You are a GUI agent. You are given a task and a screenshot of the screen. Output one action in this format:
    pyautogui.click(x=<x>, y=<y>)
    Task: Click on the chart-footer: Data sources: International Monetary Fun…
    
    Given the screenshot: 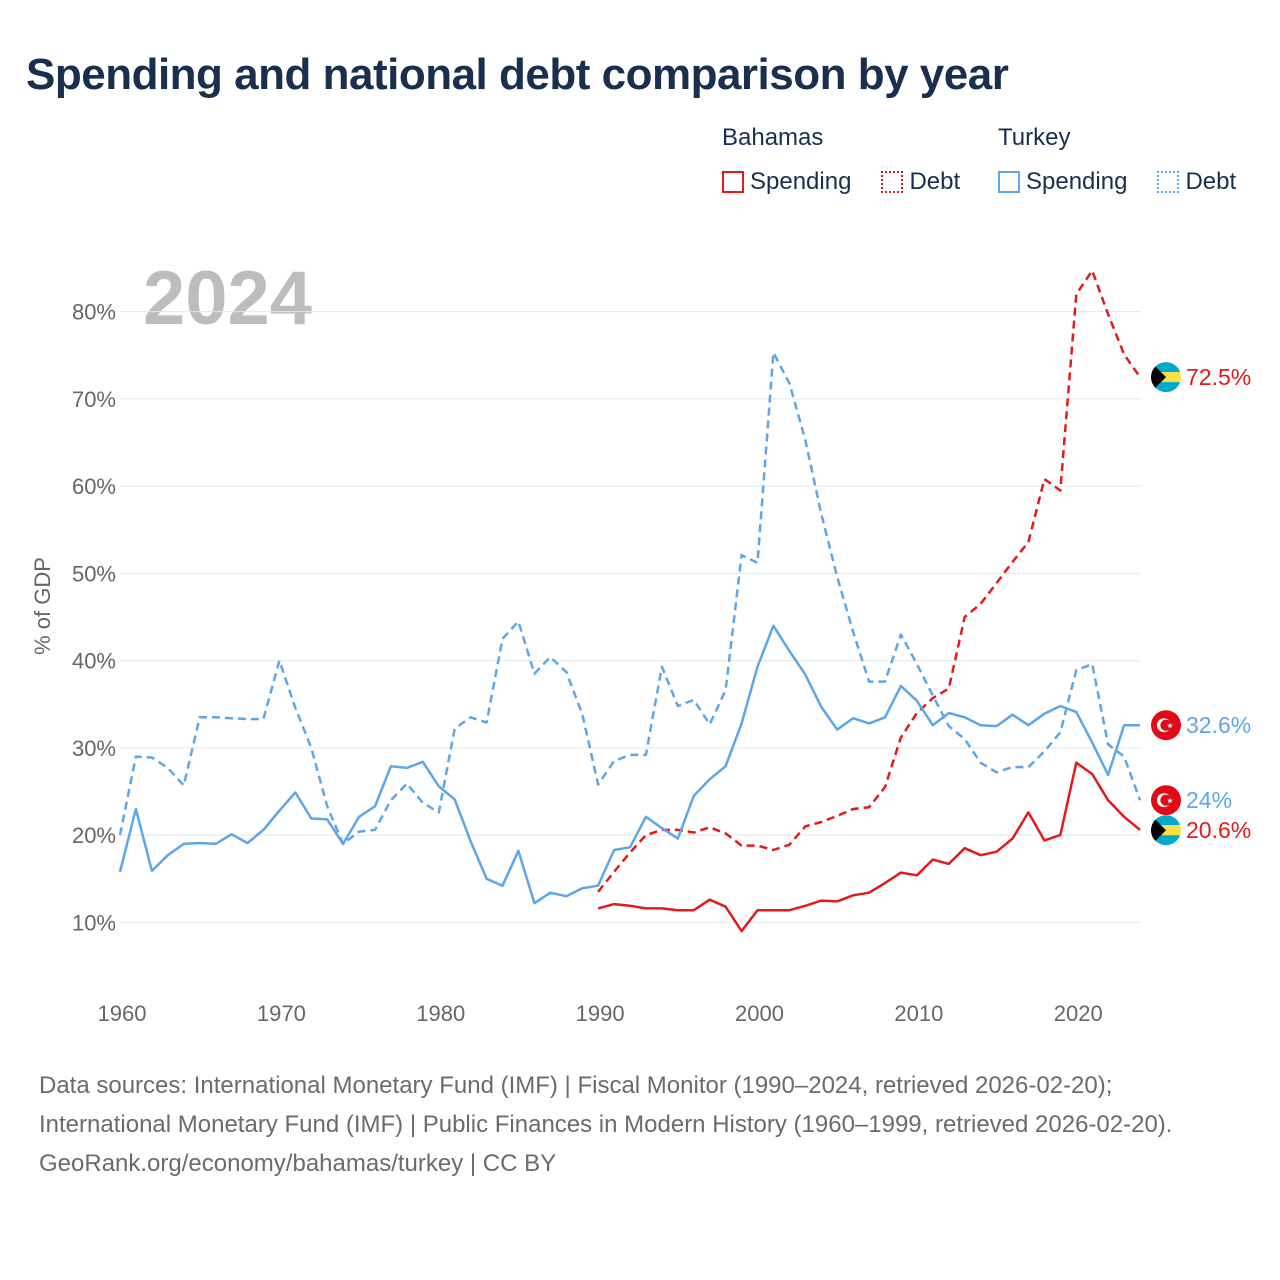 What is the action you would take?
    pyautogui.click(x=639, y=1124)
    